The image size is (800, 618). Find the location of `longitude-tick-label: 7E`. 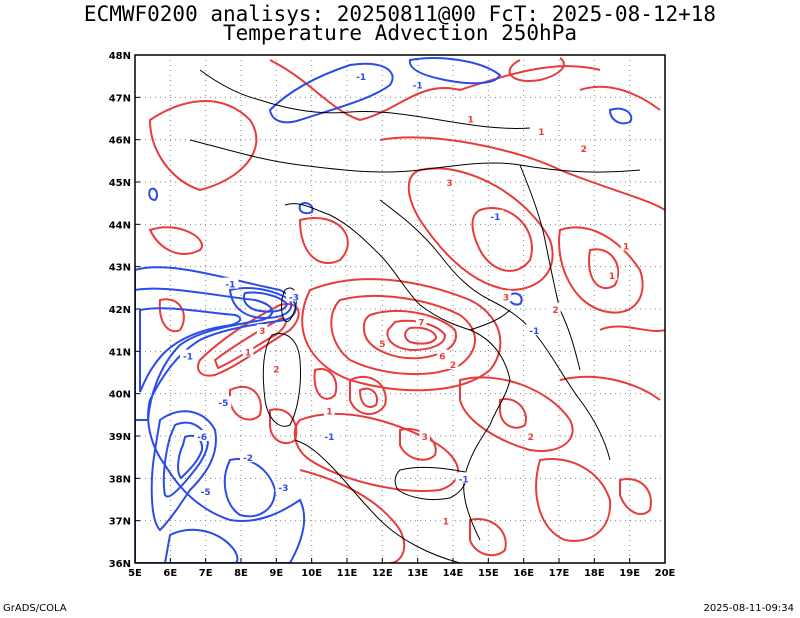

longitude-tick-label: 7E is located at coordinates (206, 573).